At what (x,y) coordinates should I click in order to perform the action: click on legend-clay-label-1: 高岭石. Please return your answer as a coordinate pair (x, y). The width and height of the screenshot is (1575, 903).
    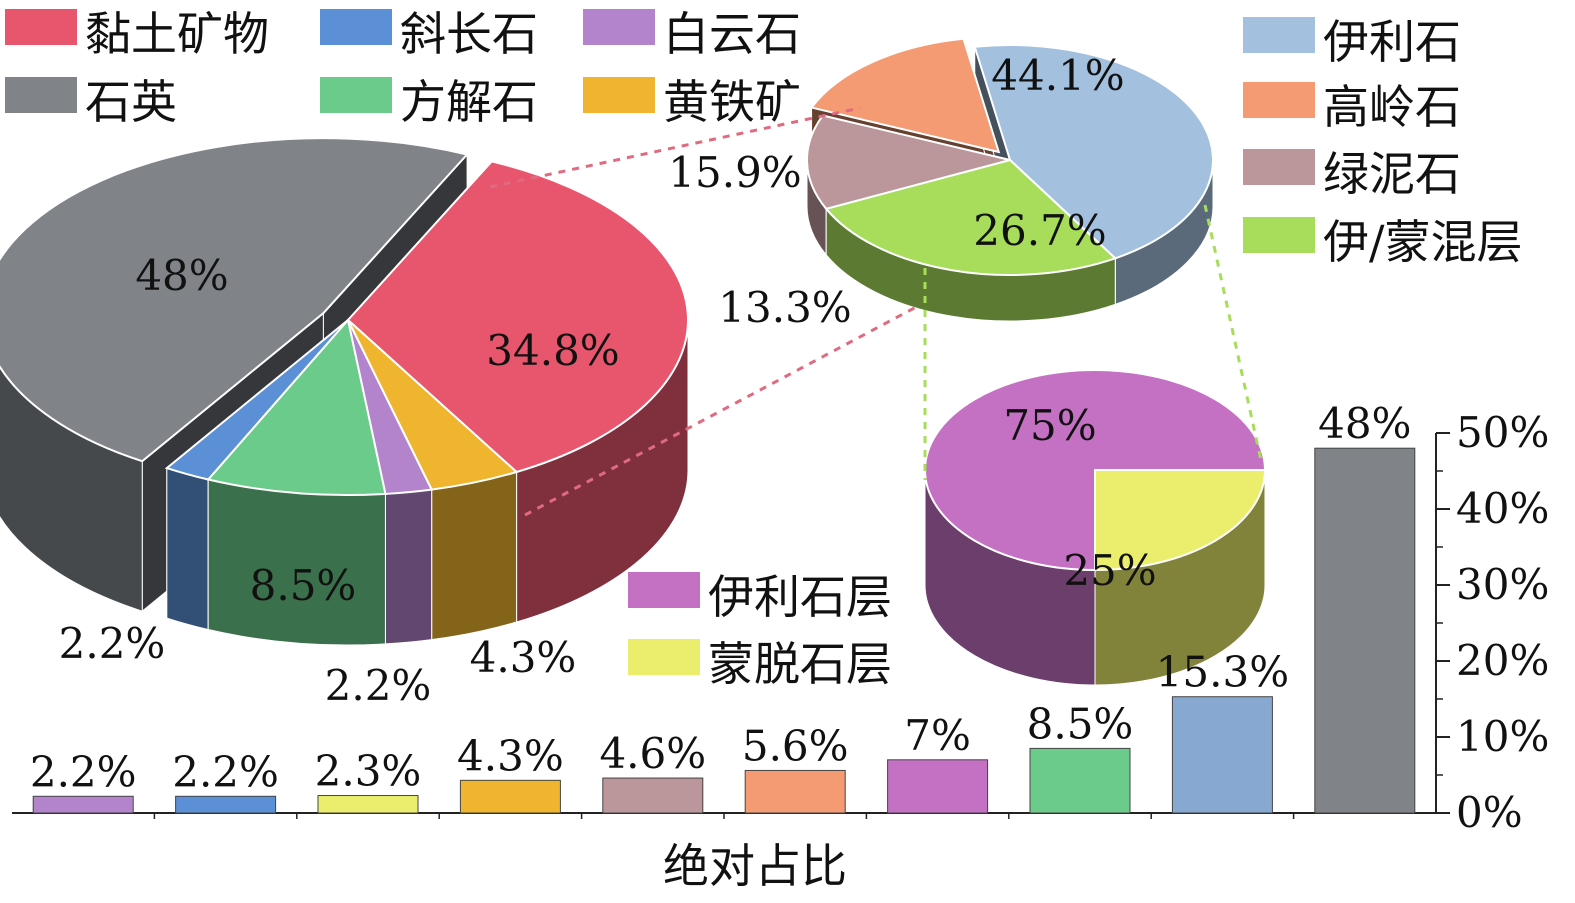
    Looking at the image, I should click on (1392, 107).